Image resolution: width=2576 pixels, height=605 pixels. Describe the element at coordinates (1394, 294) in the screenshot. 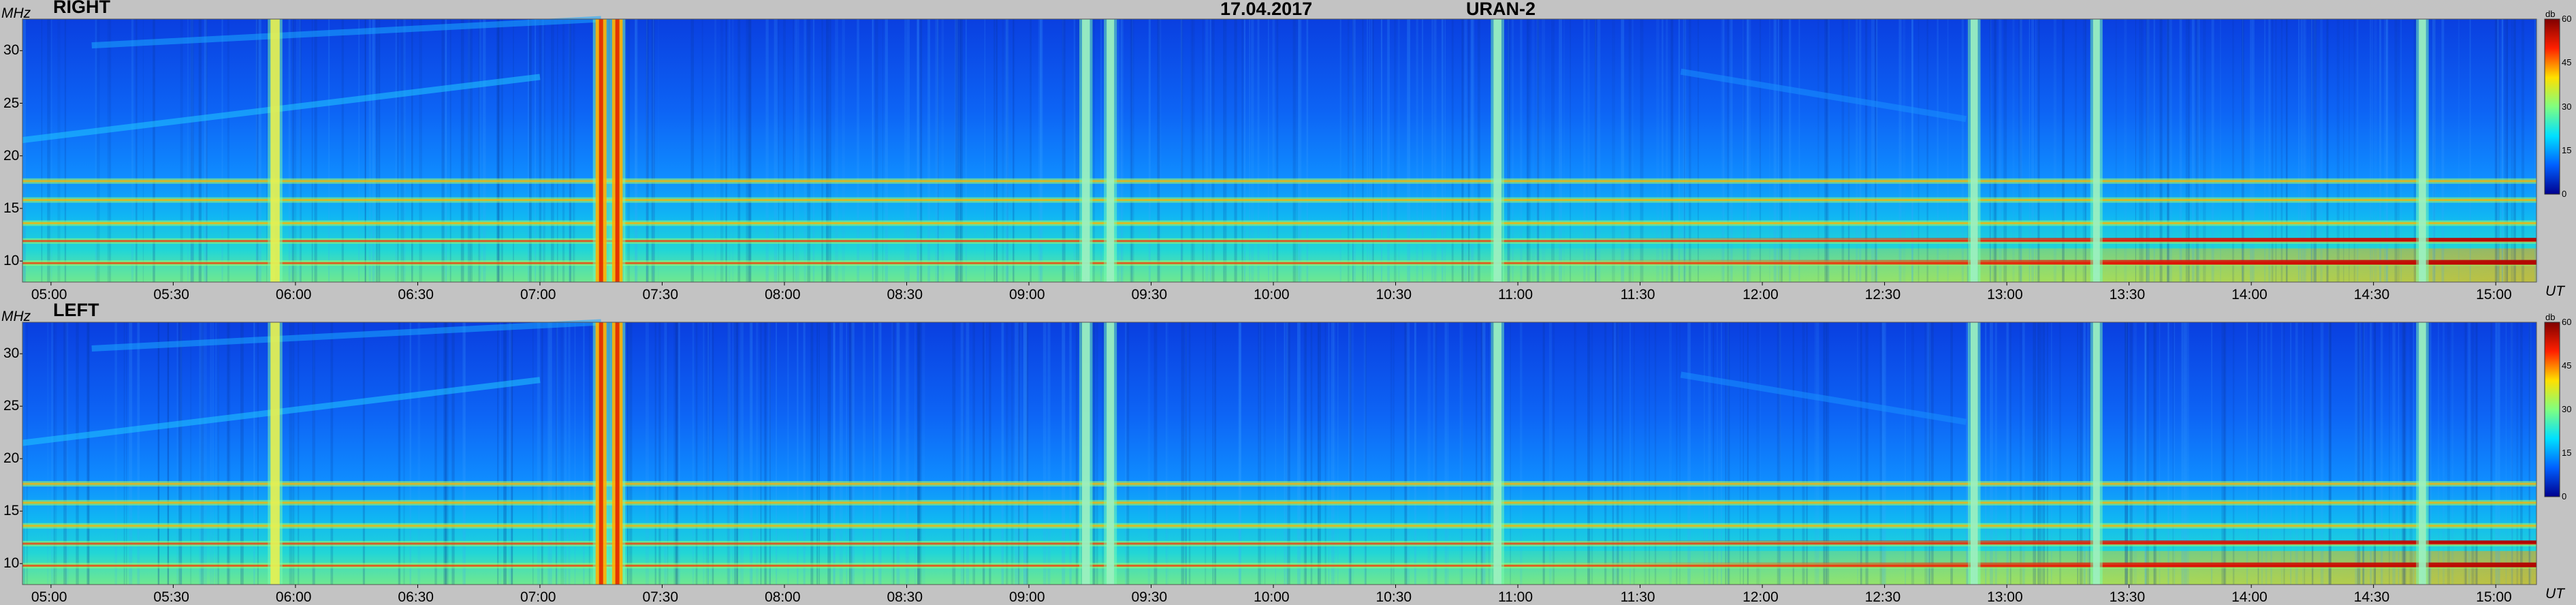

I see `x-tick-label: 10:30` at that location.